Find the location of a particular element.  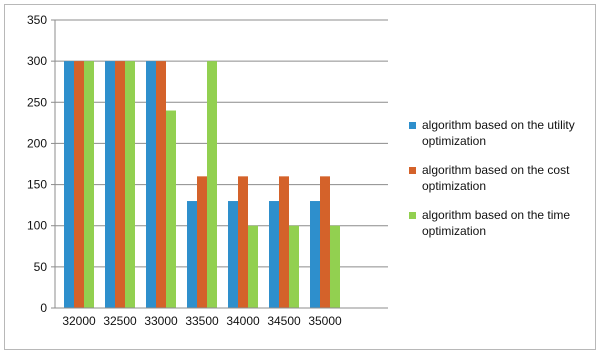

y-tick-label: 200 is located at coordinates (37, 143).